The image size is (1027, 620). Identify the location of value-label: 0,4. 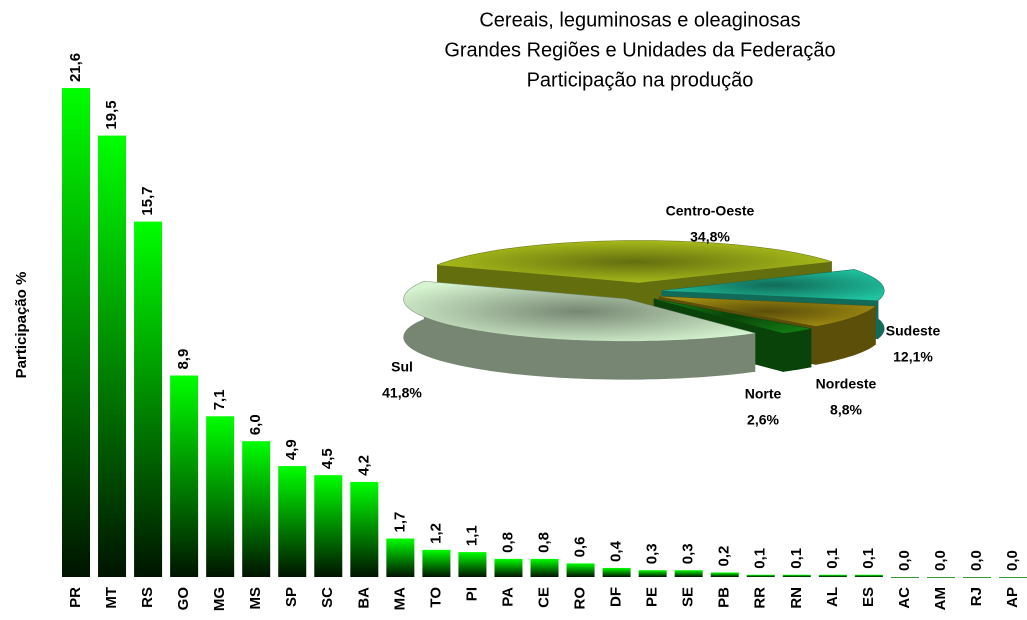
(616, 551).